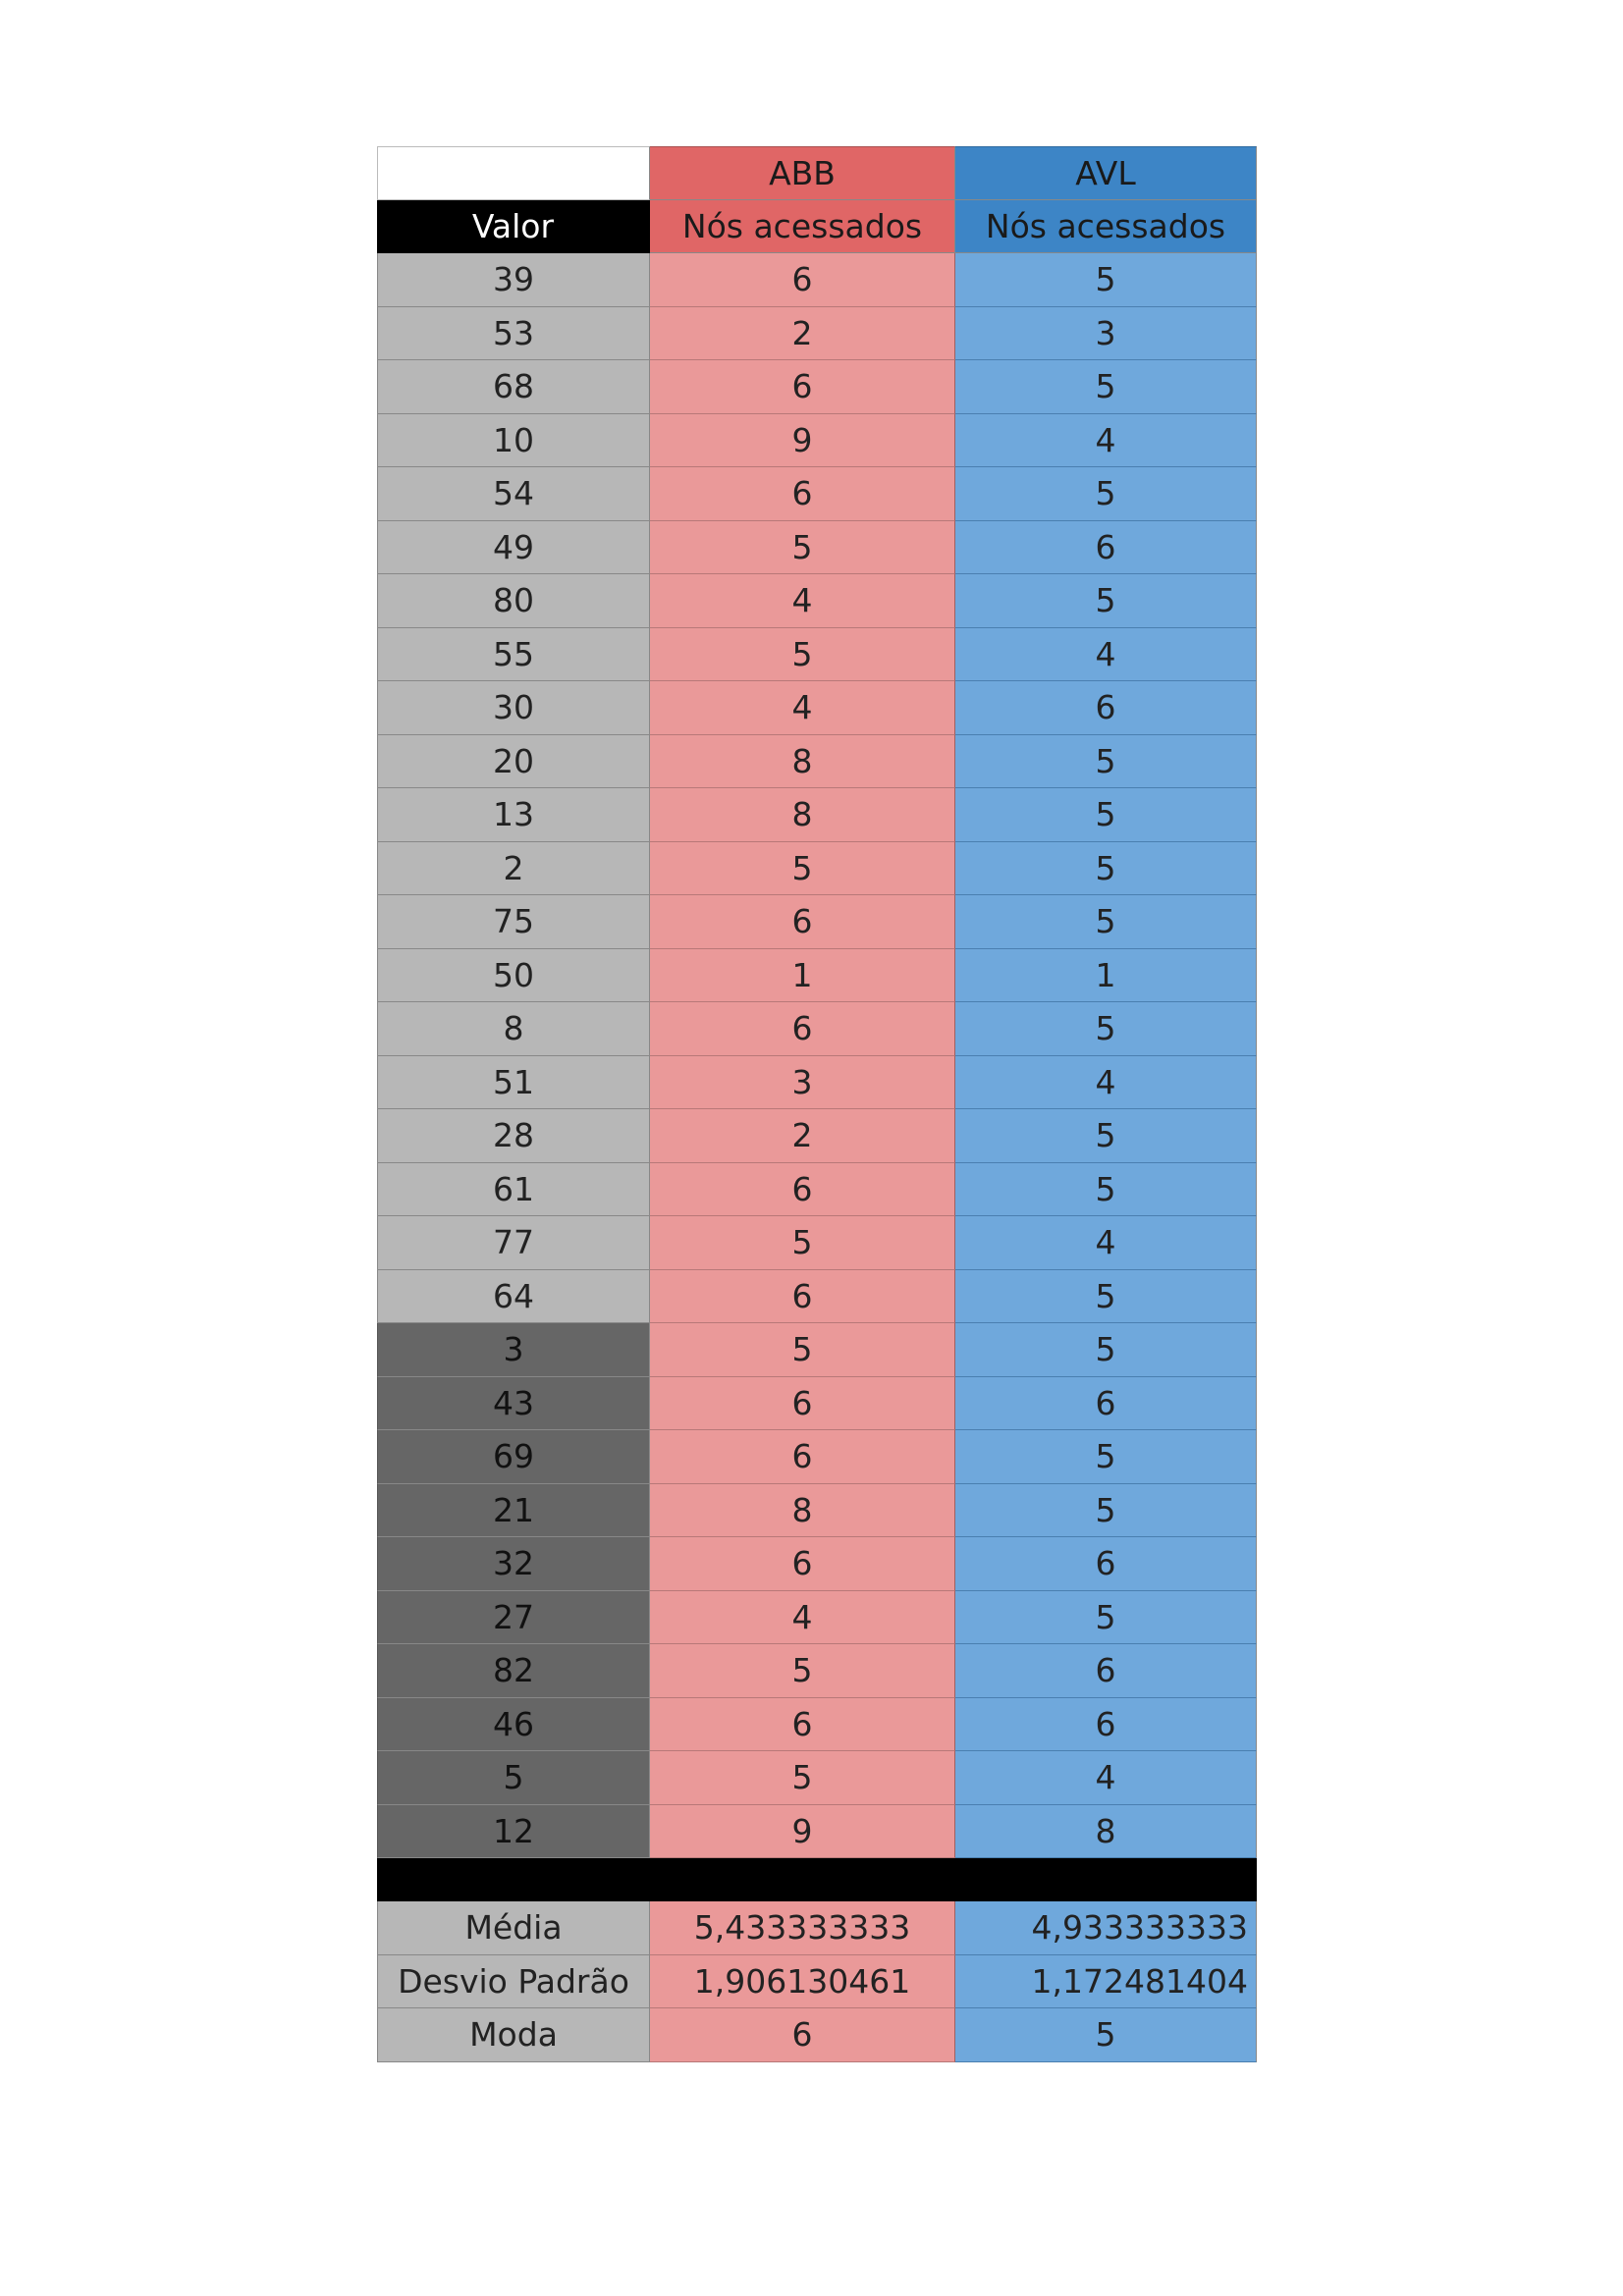  Describe the element at coordinates (802, 1928) in the screenshot. I see `stat-abb-cell: 5,433333333` at that location.